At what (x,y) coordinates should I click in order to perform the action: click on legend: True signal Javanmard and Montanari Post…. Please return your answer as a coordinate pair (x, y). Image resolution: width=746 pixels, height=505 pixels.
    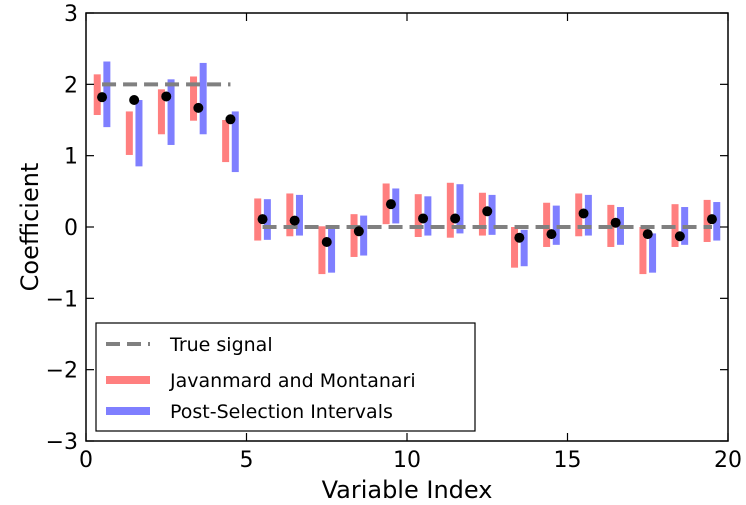
    Looking at the image, I should click on (285, 377).